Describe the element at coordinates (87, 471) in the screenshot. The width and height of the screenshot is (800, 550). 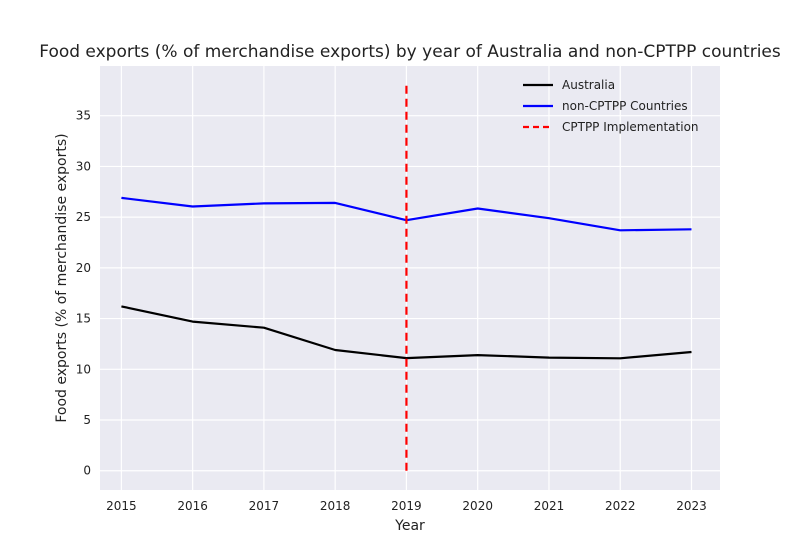
I see `y-tick-label: 0` at that location.